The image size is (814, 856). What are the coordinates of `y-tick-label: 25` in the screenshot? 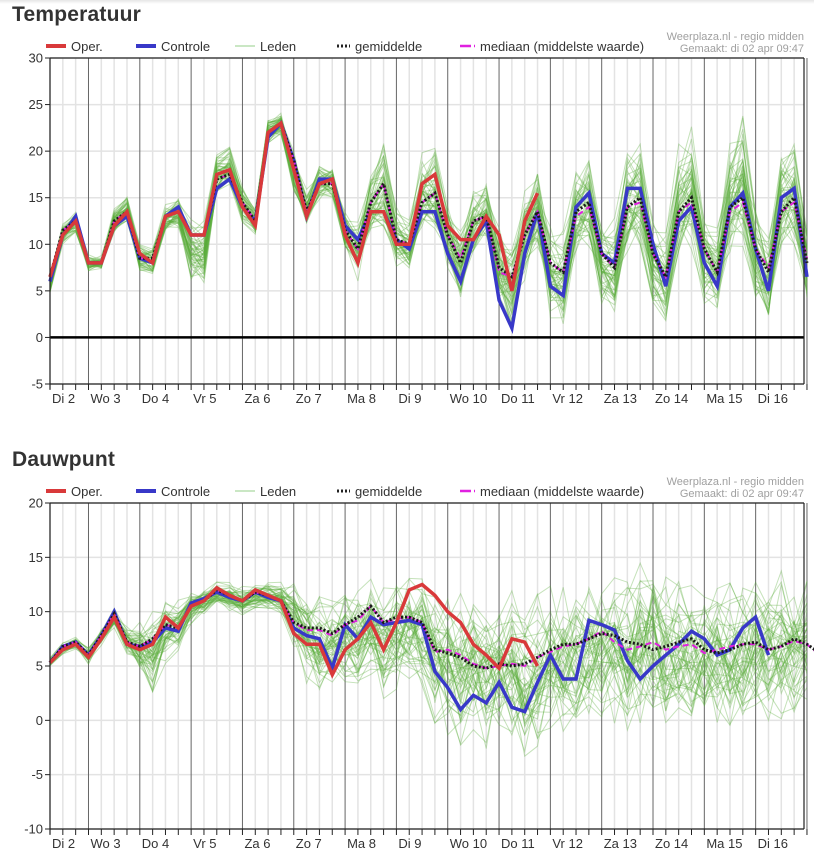 It's located at (36, 104).